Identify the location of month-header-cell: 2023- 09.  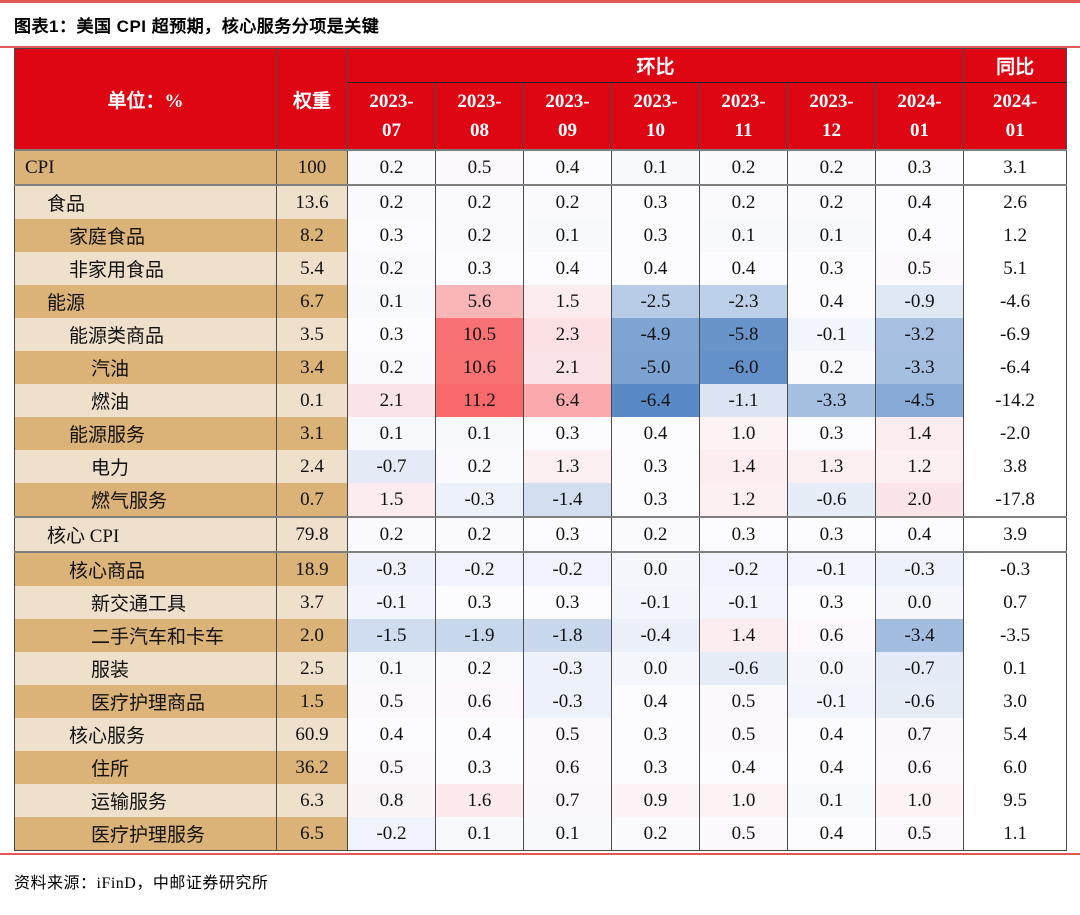
(567, 116).